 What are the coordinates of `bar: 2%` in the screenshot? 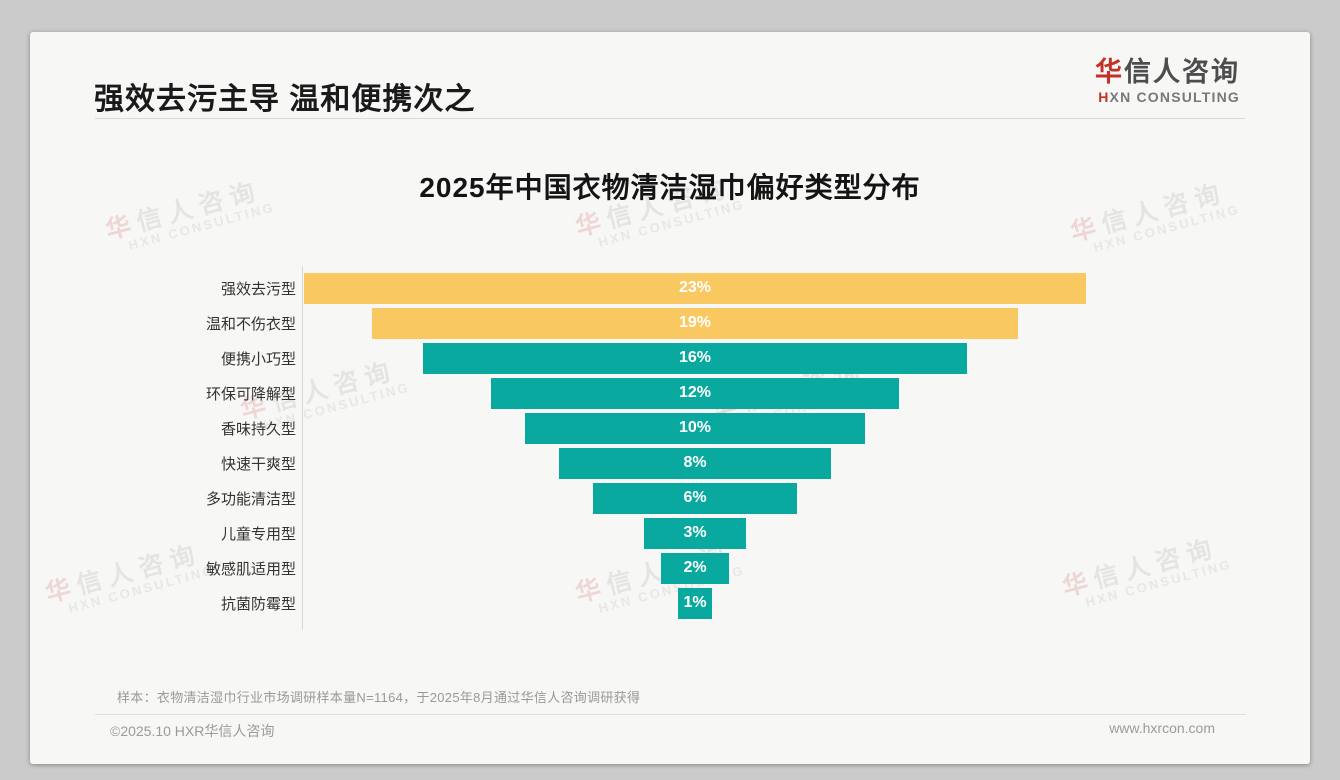 It's located at (695, 568).